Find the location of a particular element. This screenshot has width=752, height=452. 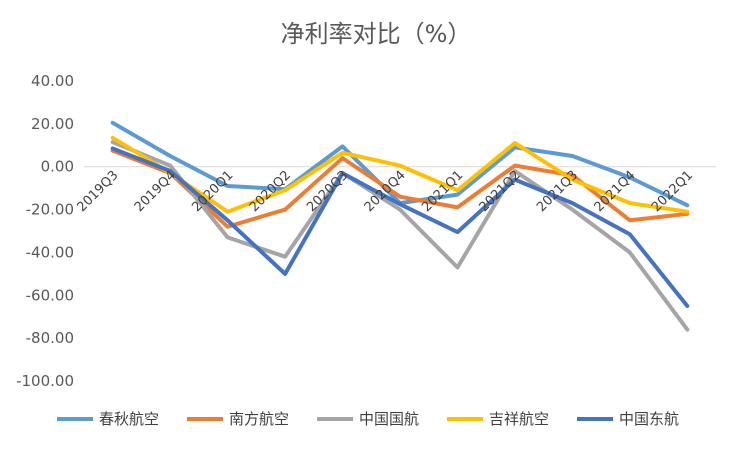

x-tick-label: 2019Q3 is located at coordinates (97, 191).